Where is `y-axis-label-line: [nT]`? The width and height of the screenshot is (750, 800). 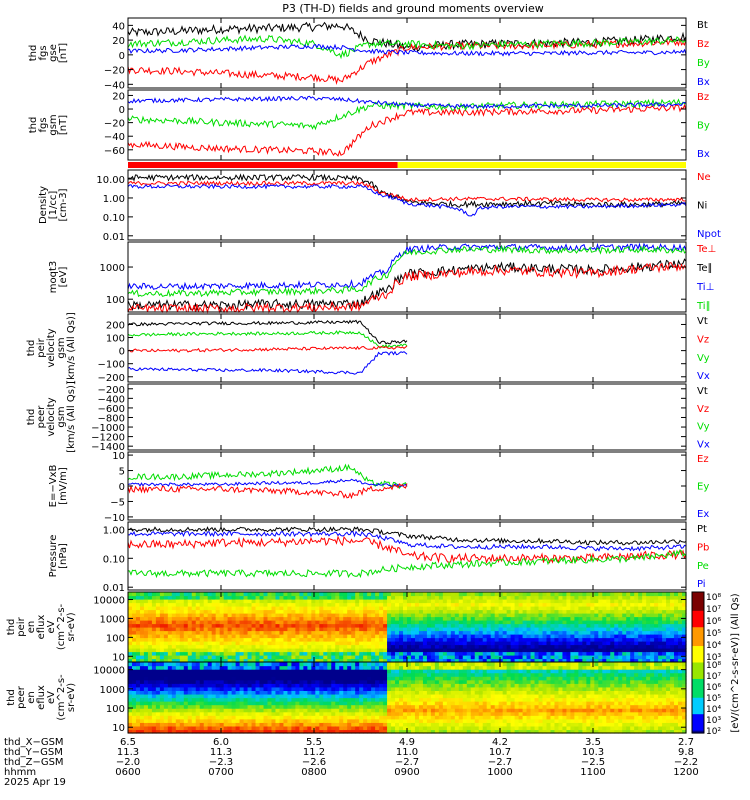
y-axis-label-line: [nT] is located at coordinates (63, 125).